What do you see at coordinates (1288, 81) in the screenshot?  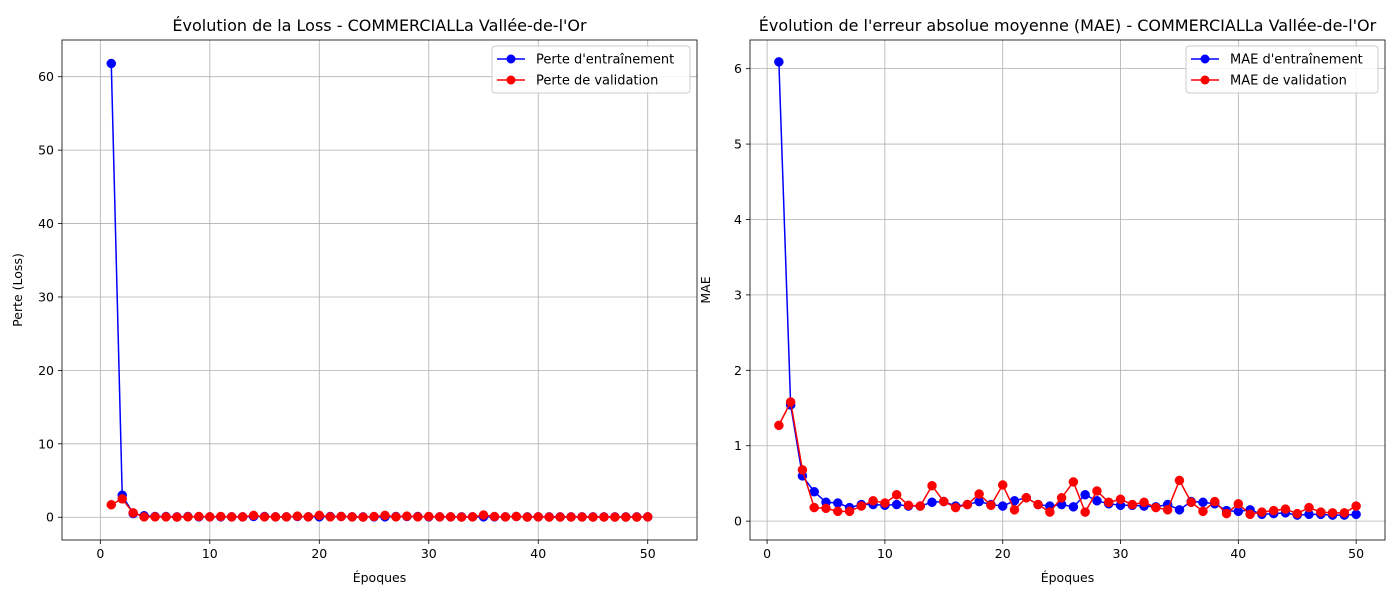 I see `legend-label: MAE de validation` at bounding box center [1288, 81].